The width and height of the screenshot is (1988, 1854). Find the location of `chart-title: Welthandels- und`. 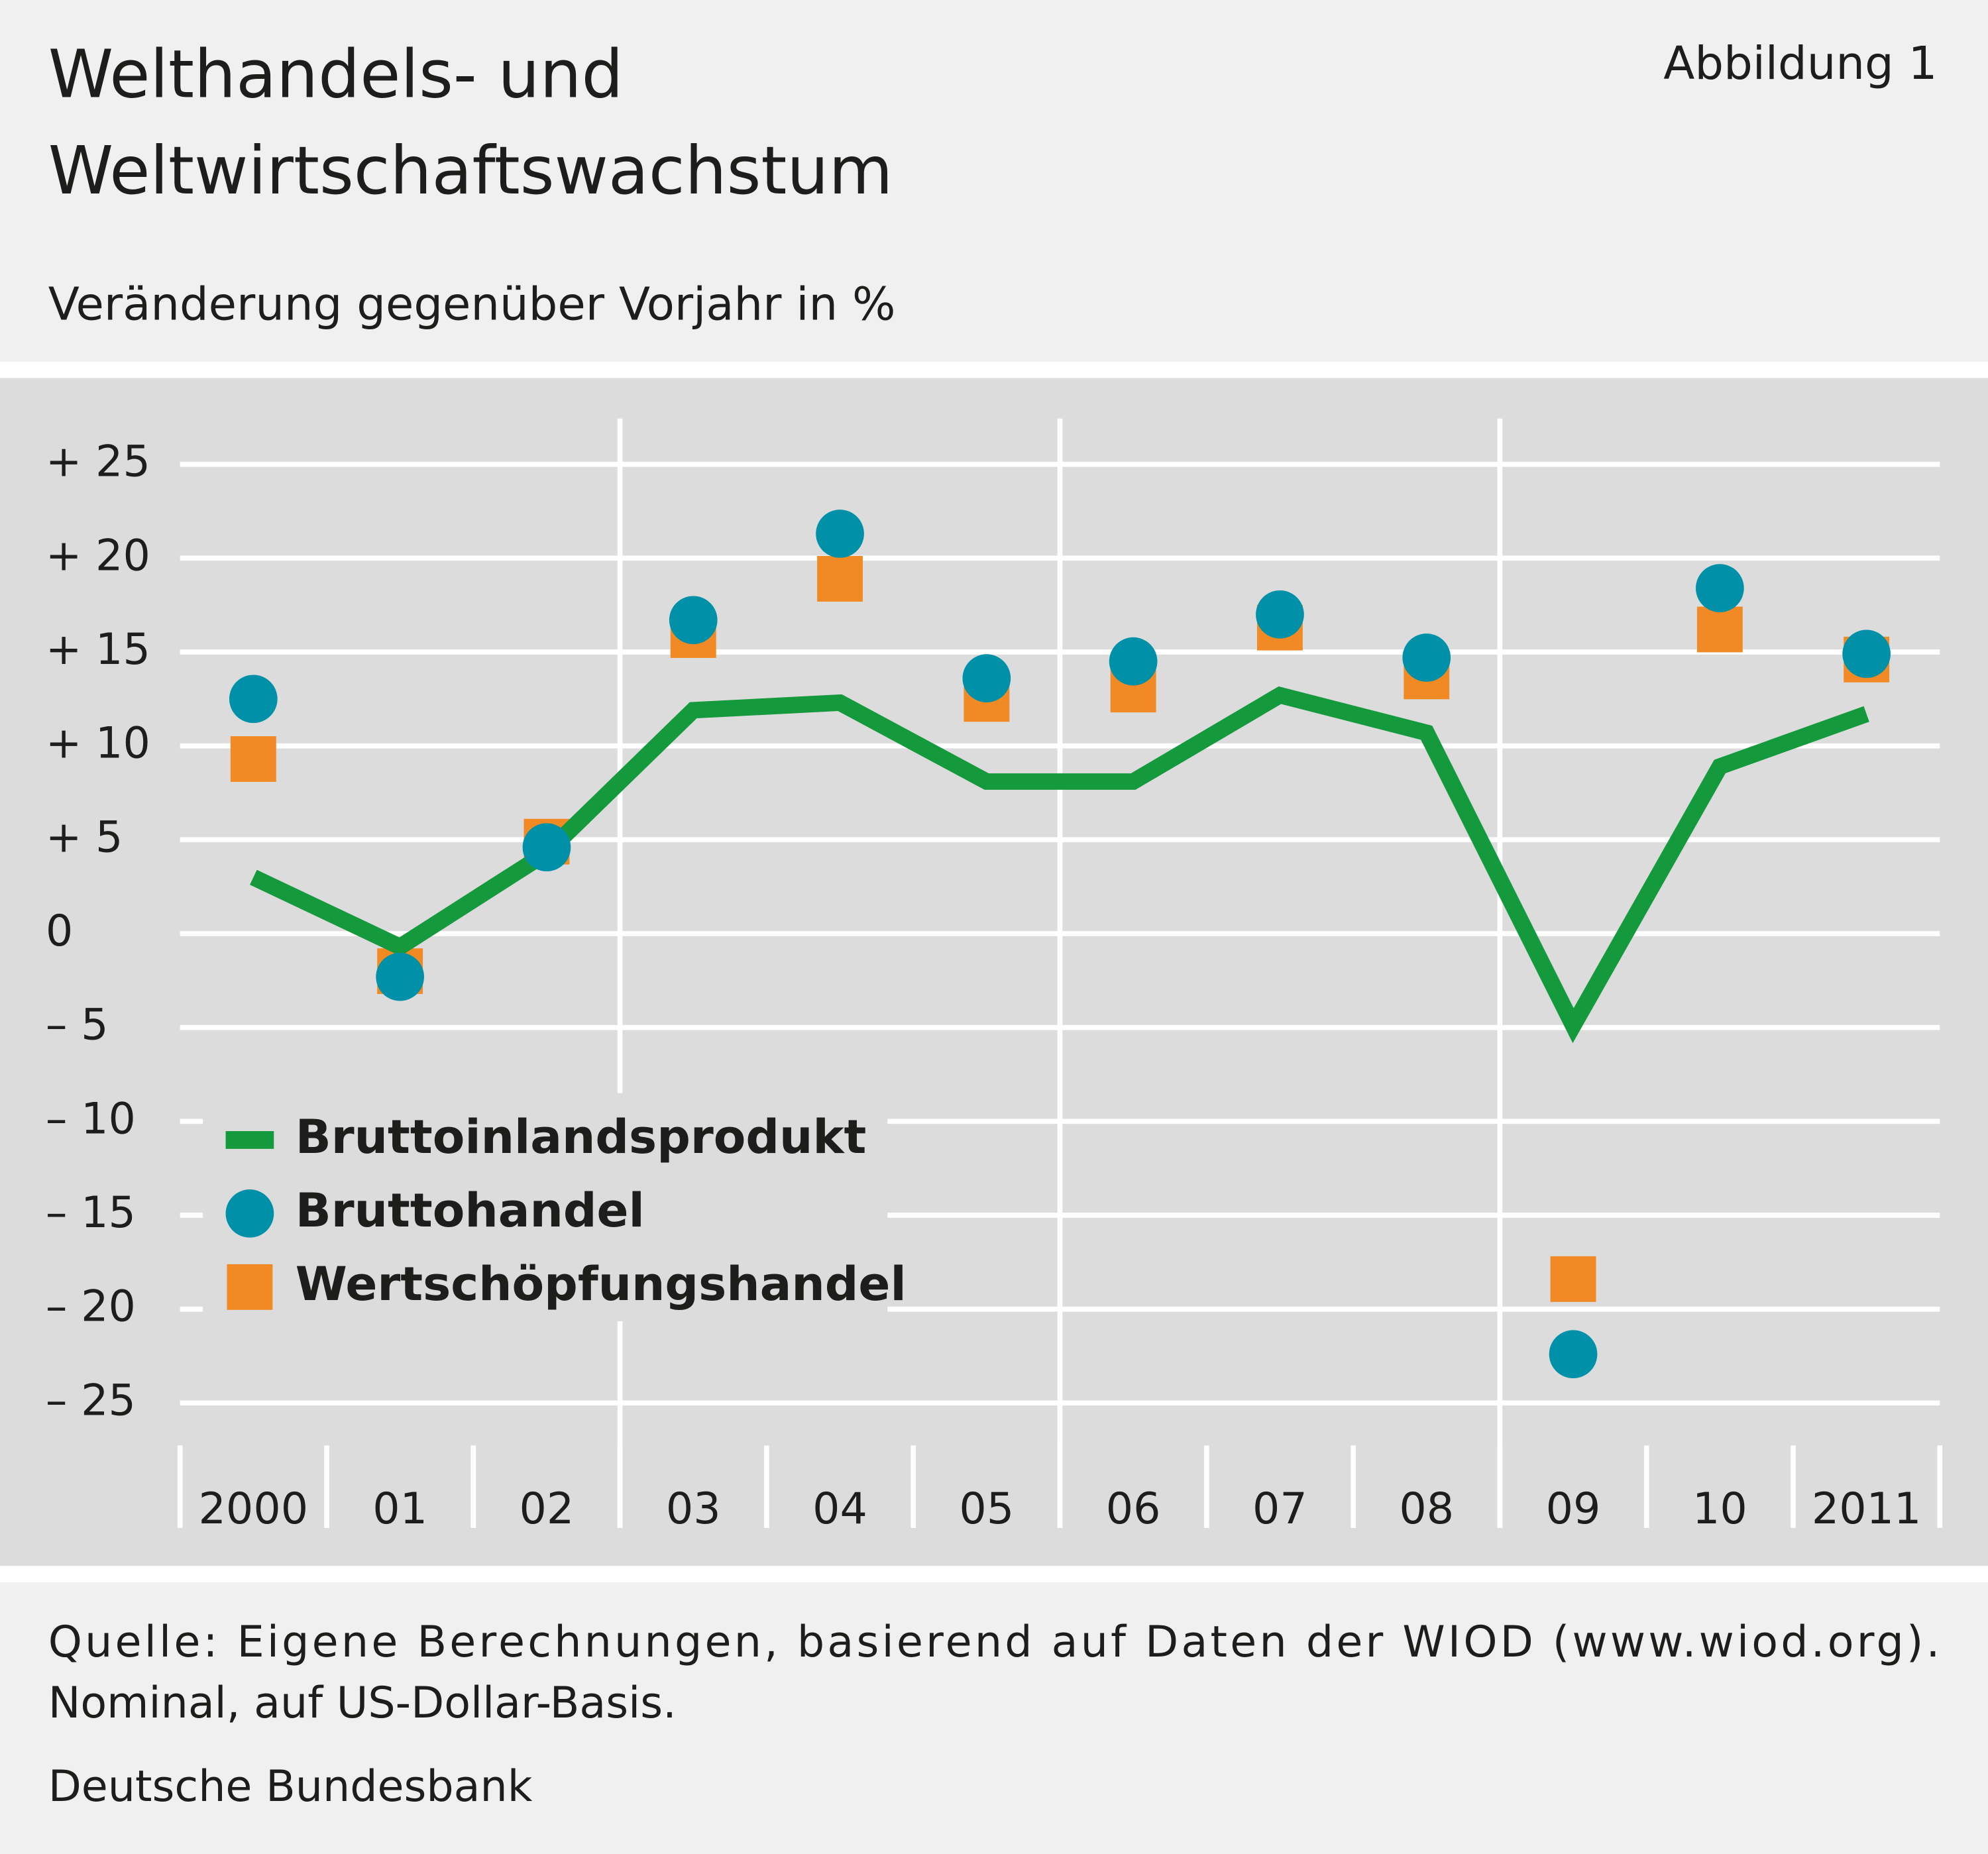

chart-title: Welthandels- und is located at coordinates (336, 74).